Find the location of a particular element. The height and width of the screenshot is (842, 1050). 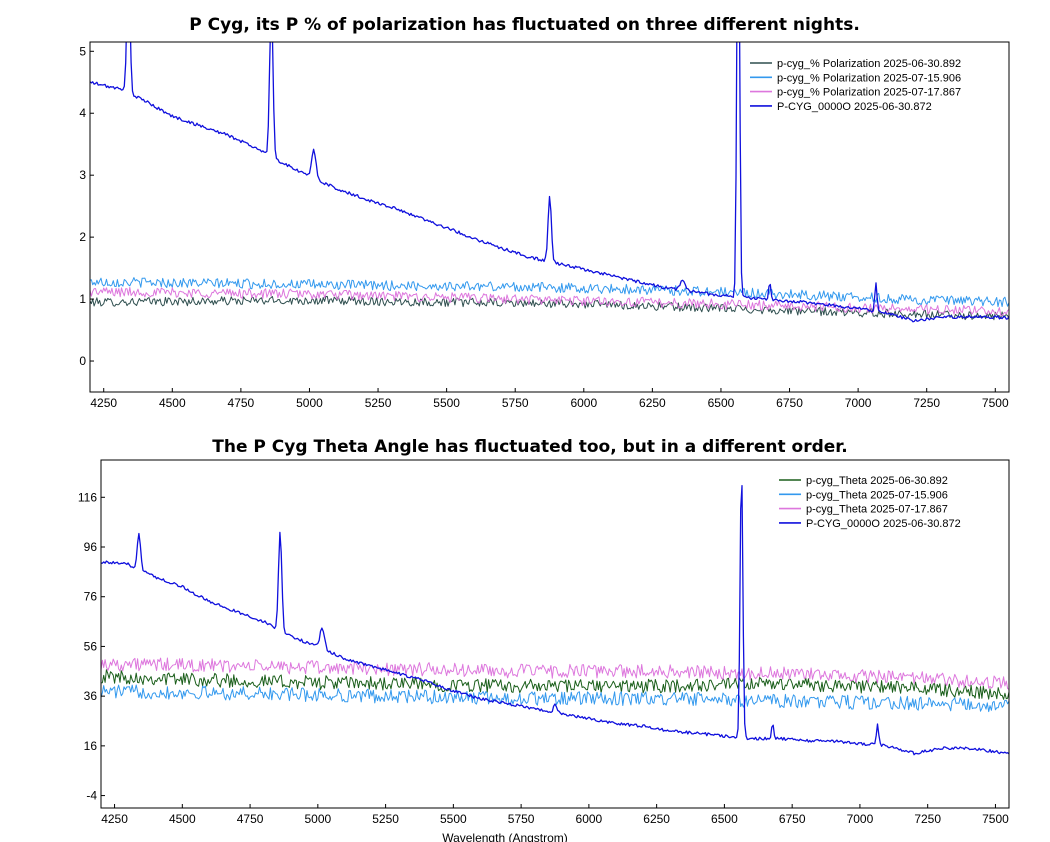

y-tick-label: 1 is located at coordinates (82, 299).